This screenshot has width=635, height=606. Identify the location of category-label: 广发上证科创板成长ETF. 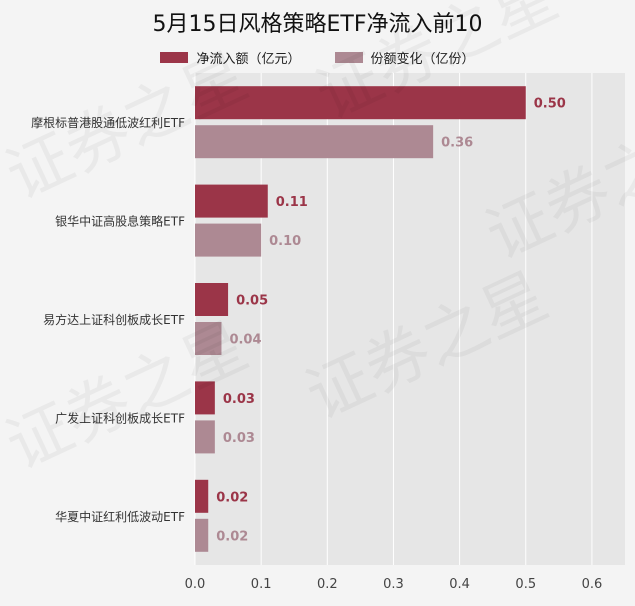
(120, 417).